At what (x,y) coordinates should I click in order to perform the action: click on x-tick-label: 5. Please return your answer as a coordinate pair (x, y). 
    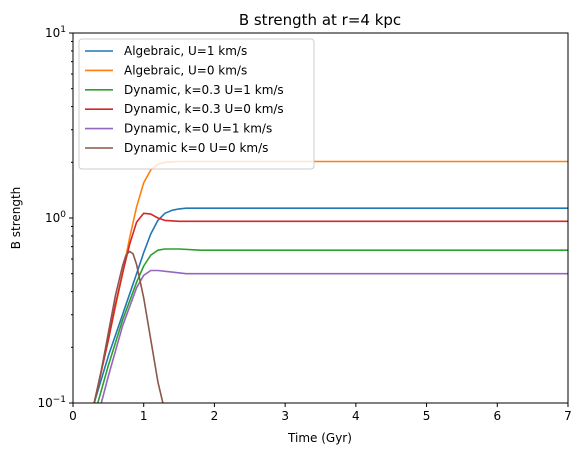
    Looking at the image, I should click on (427, 416).